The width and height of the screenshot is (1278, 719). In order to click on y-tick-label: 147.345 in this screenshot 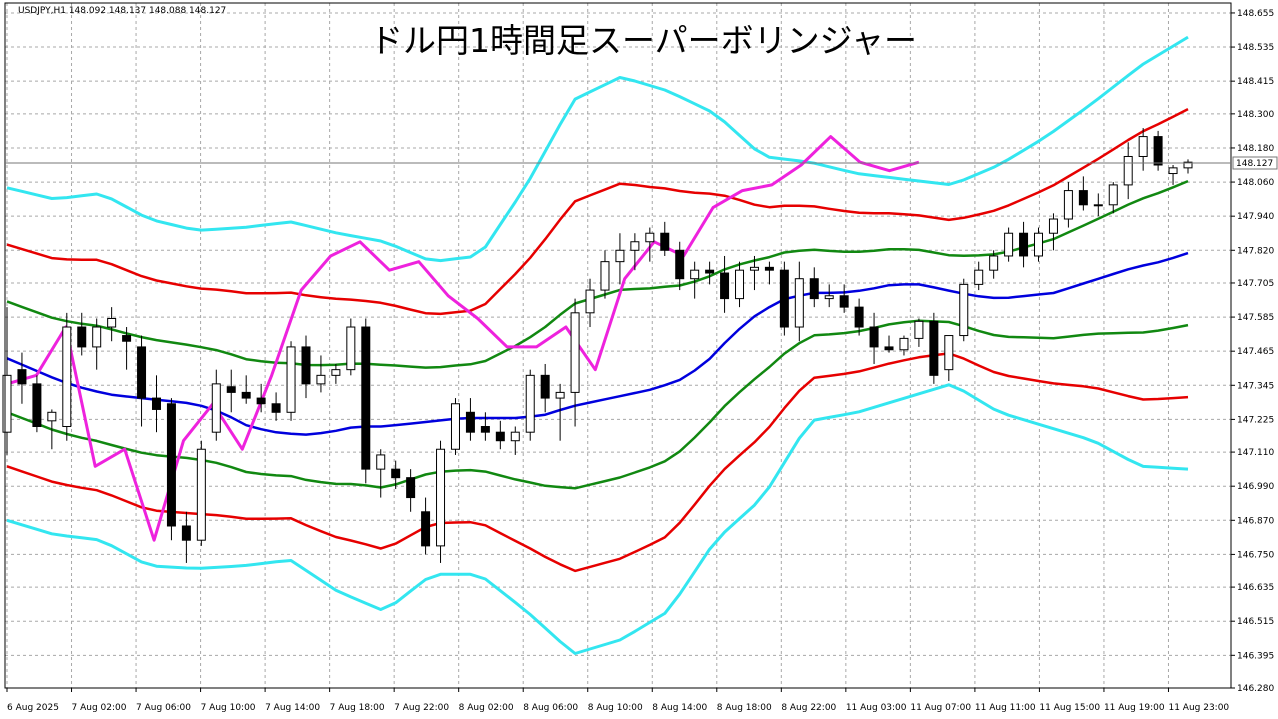, I will do `click(1255, 386)`.